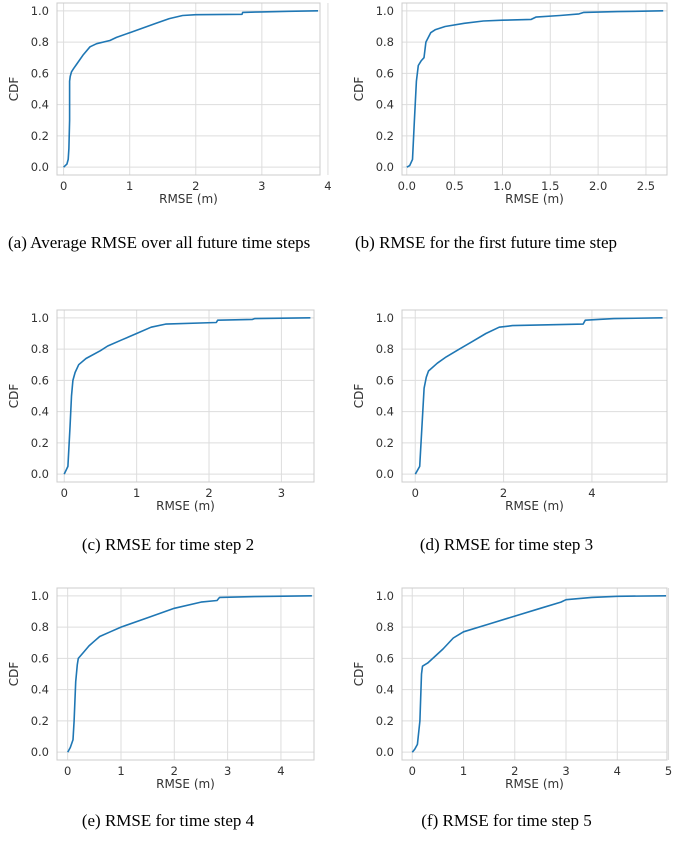 The width and height of the screenshot is (673, 856). I want to click on x-tick-label: 5, so click(668, 771).